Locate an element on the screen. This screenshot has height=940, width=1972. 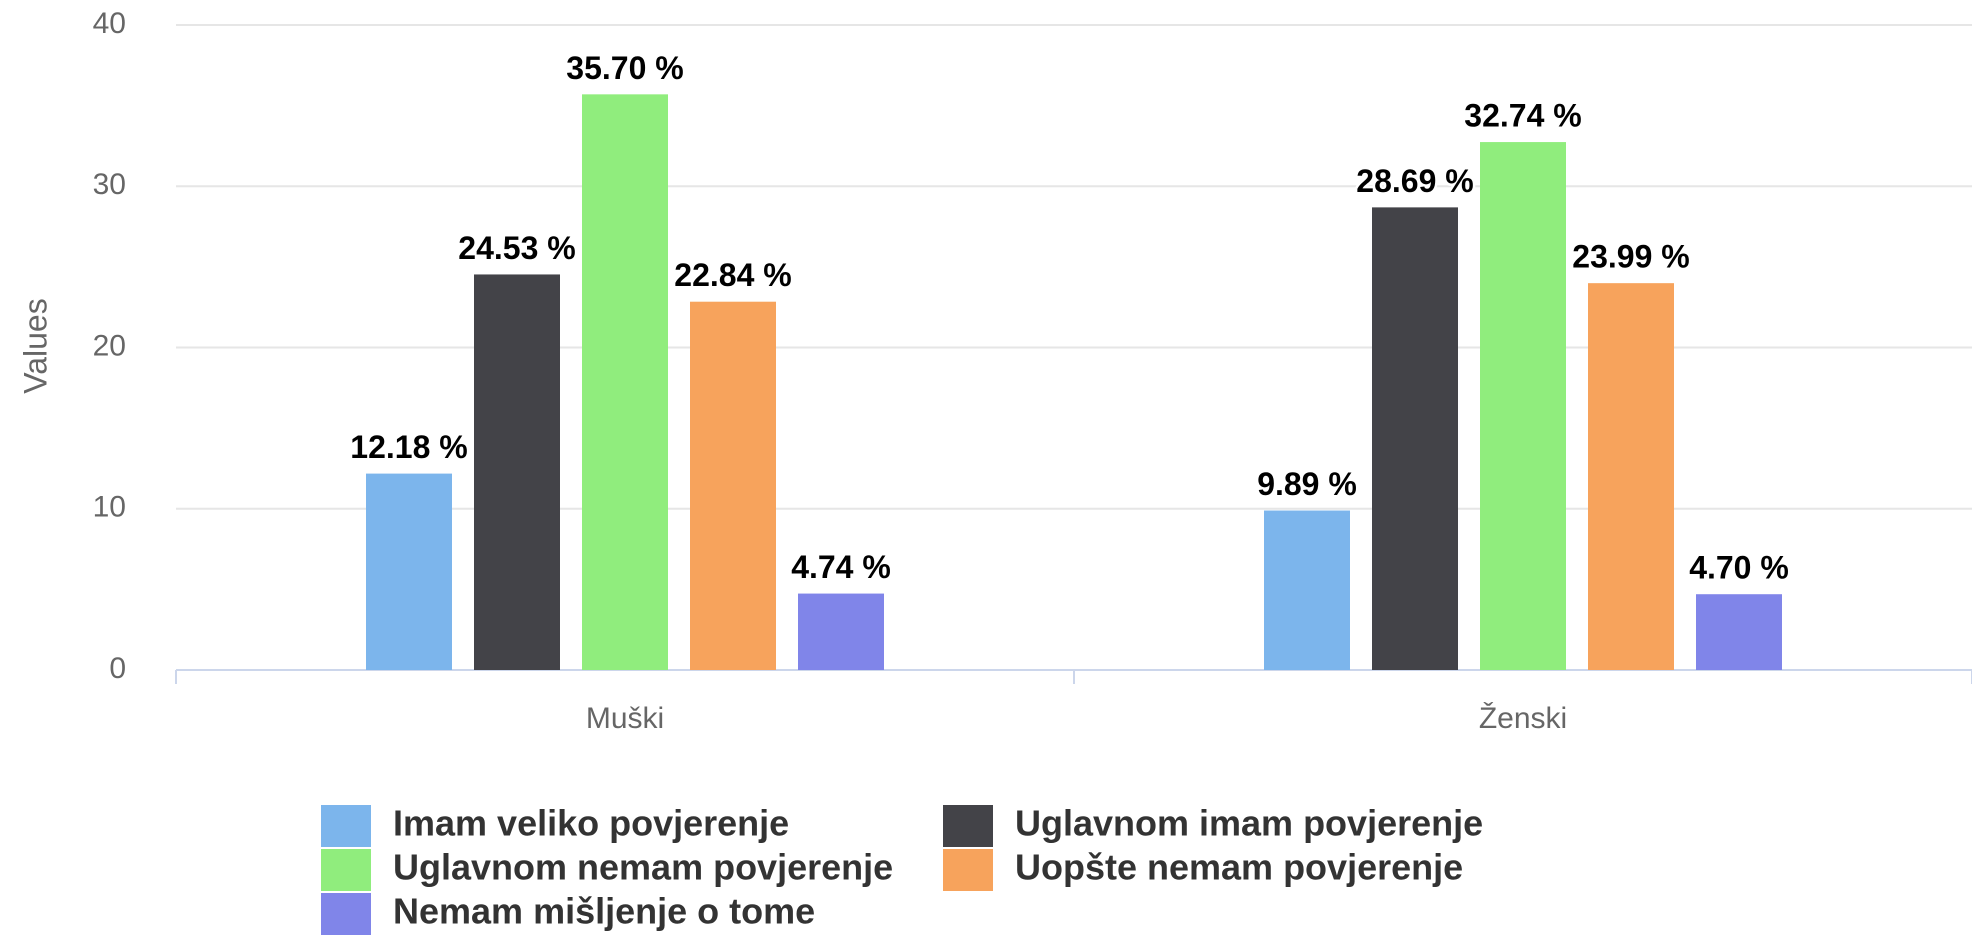
value-label: 9.89 % is located at coordinates (1307, 484).